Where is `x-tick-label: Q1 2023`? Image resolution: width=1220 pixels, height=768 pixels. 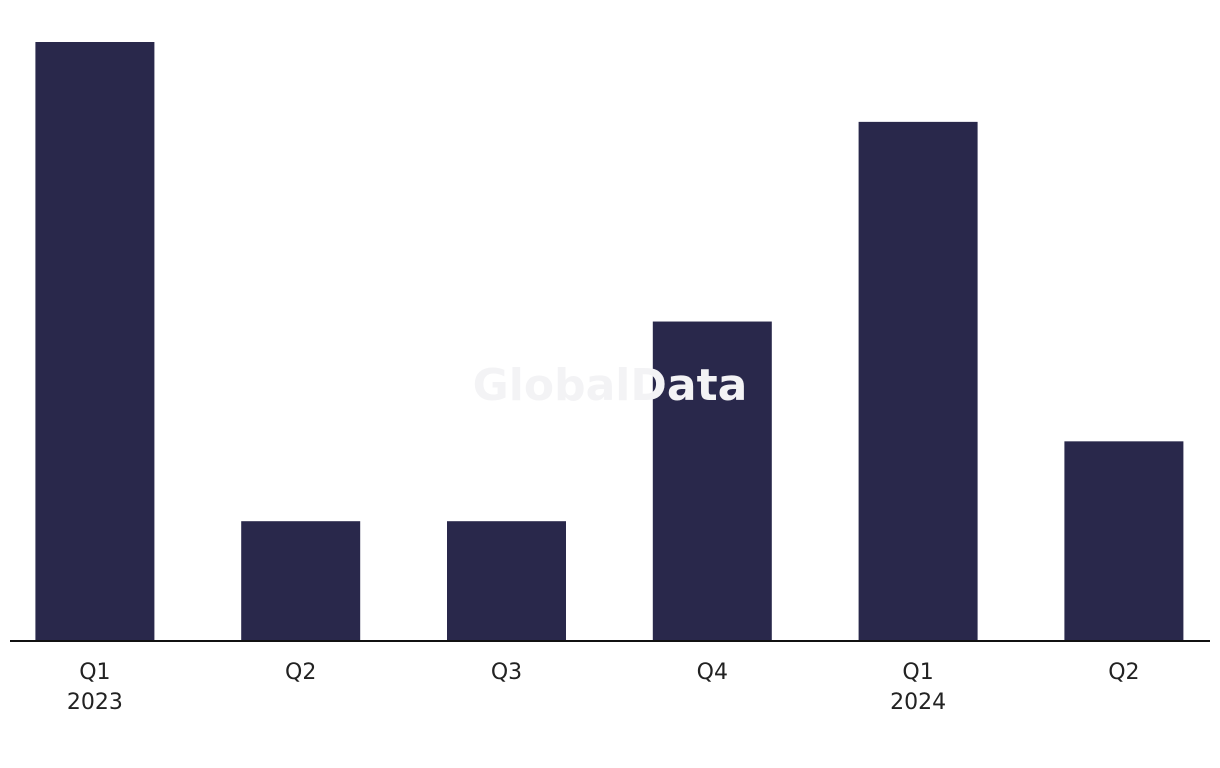 x-tick-label: Q1 2023 is located at coordinates (94, 687).